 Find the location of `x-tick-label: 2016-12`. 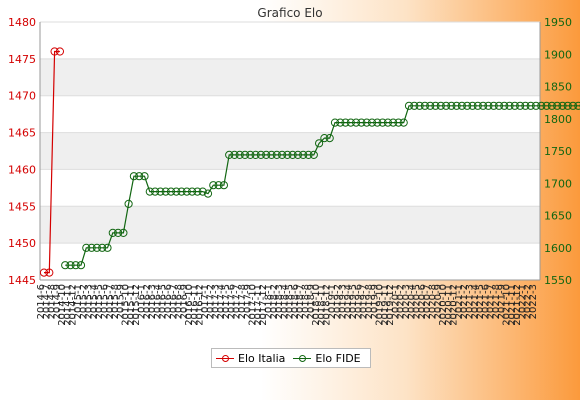

x-tick-label: 2016-12 is located at coordinates (200, 305).